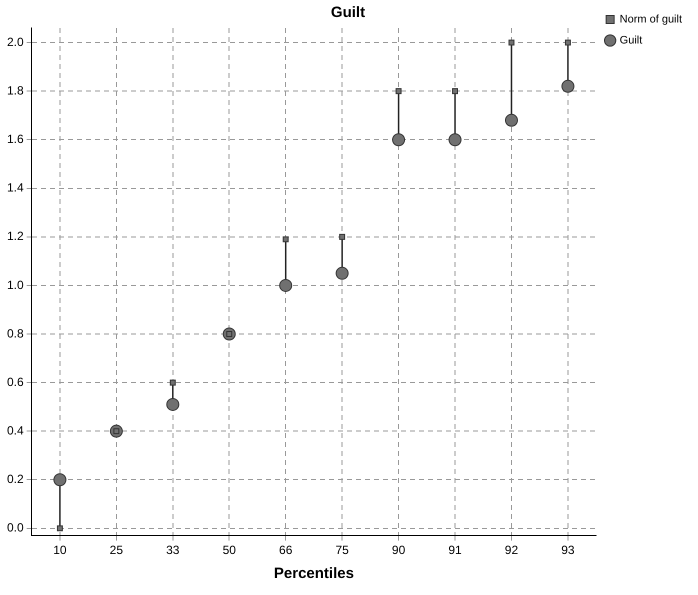 This screenshot has width=698, height=595. I want to click on y-tick-label: 0.2, so click(15, 479).